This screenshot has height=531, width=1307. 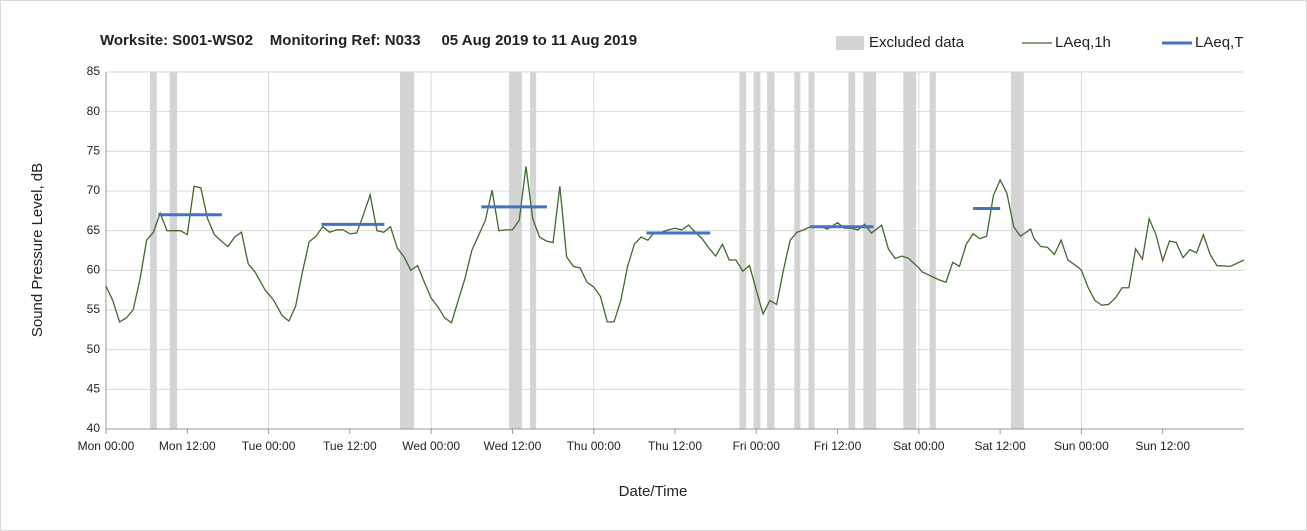 I want to click on x-tick-label: Thu 00:00, so click(x=594, y=446).